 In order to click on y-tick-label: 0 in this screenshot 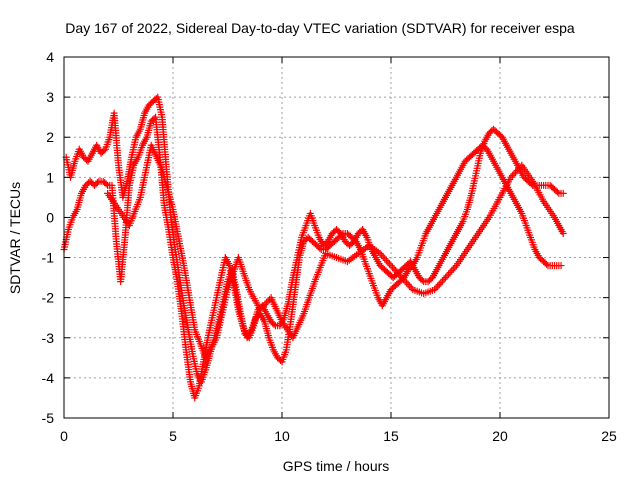, I will do `click(50, 217)`.